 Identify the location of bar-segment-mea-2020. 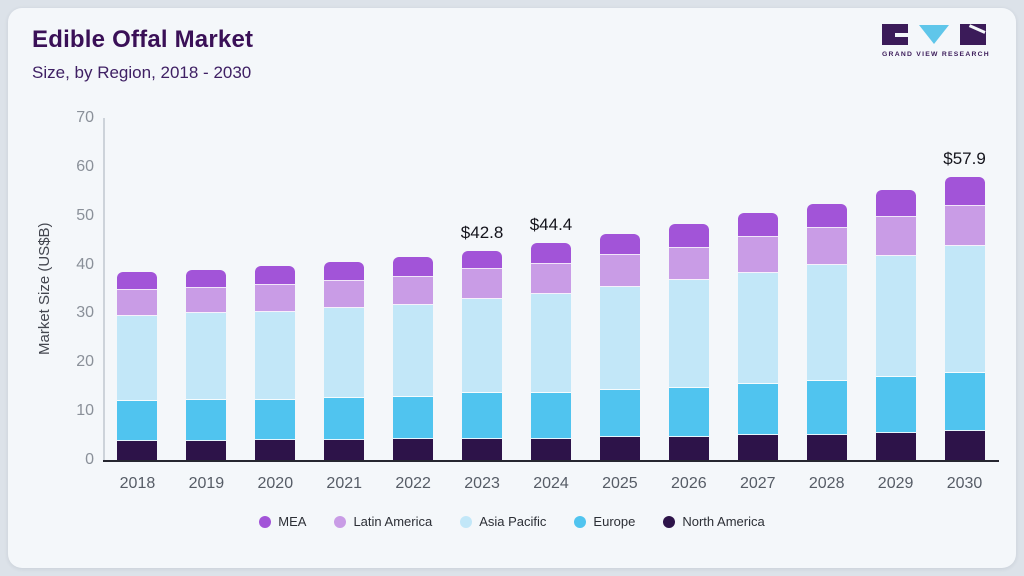
(275, 275).